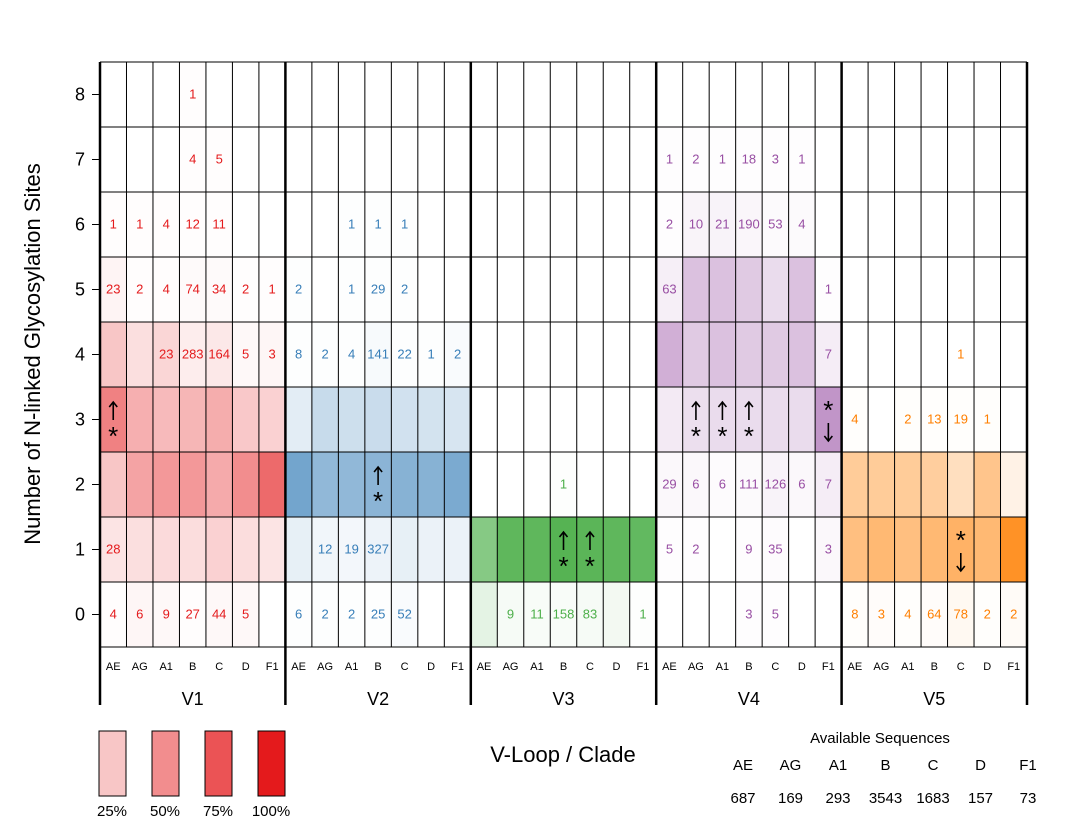 Image resolution: width=1087 pixels, height=824 pixels. What do you see at coordinates (219, 354) in the screenshot?
I see `count-V1-C-4: 164` at bounding box center [219, 354].